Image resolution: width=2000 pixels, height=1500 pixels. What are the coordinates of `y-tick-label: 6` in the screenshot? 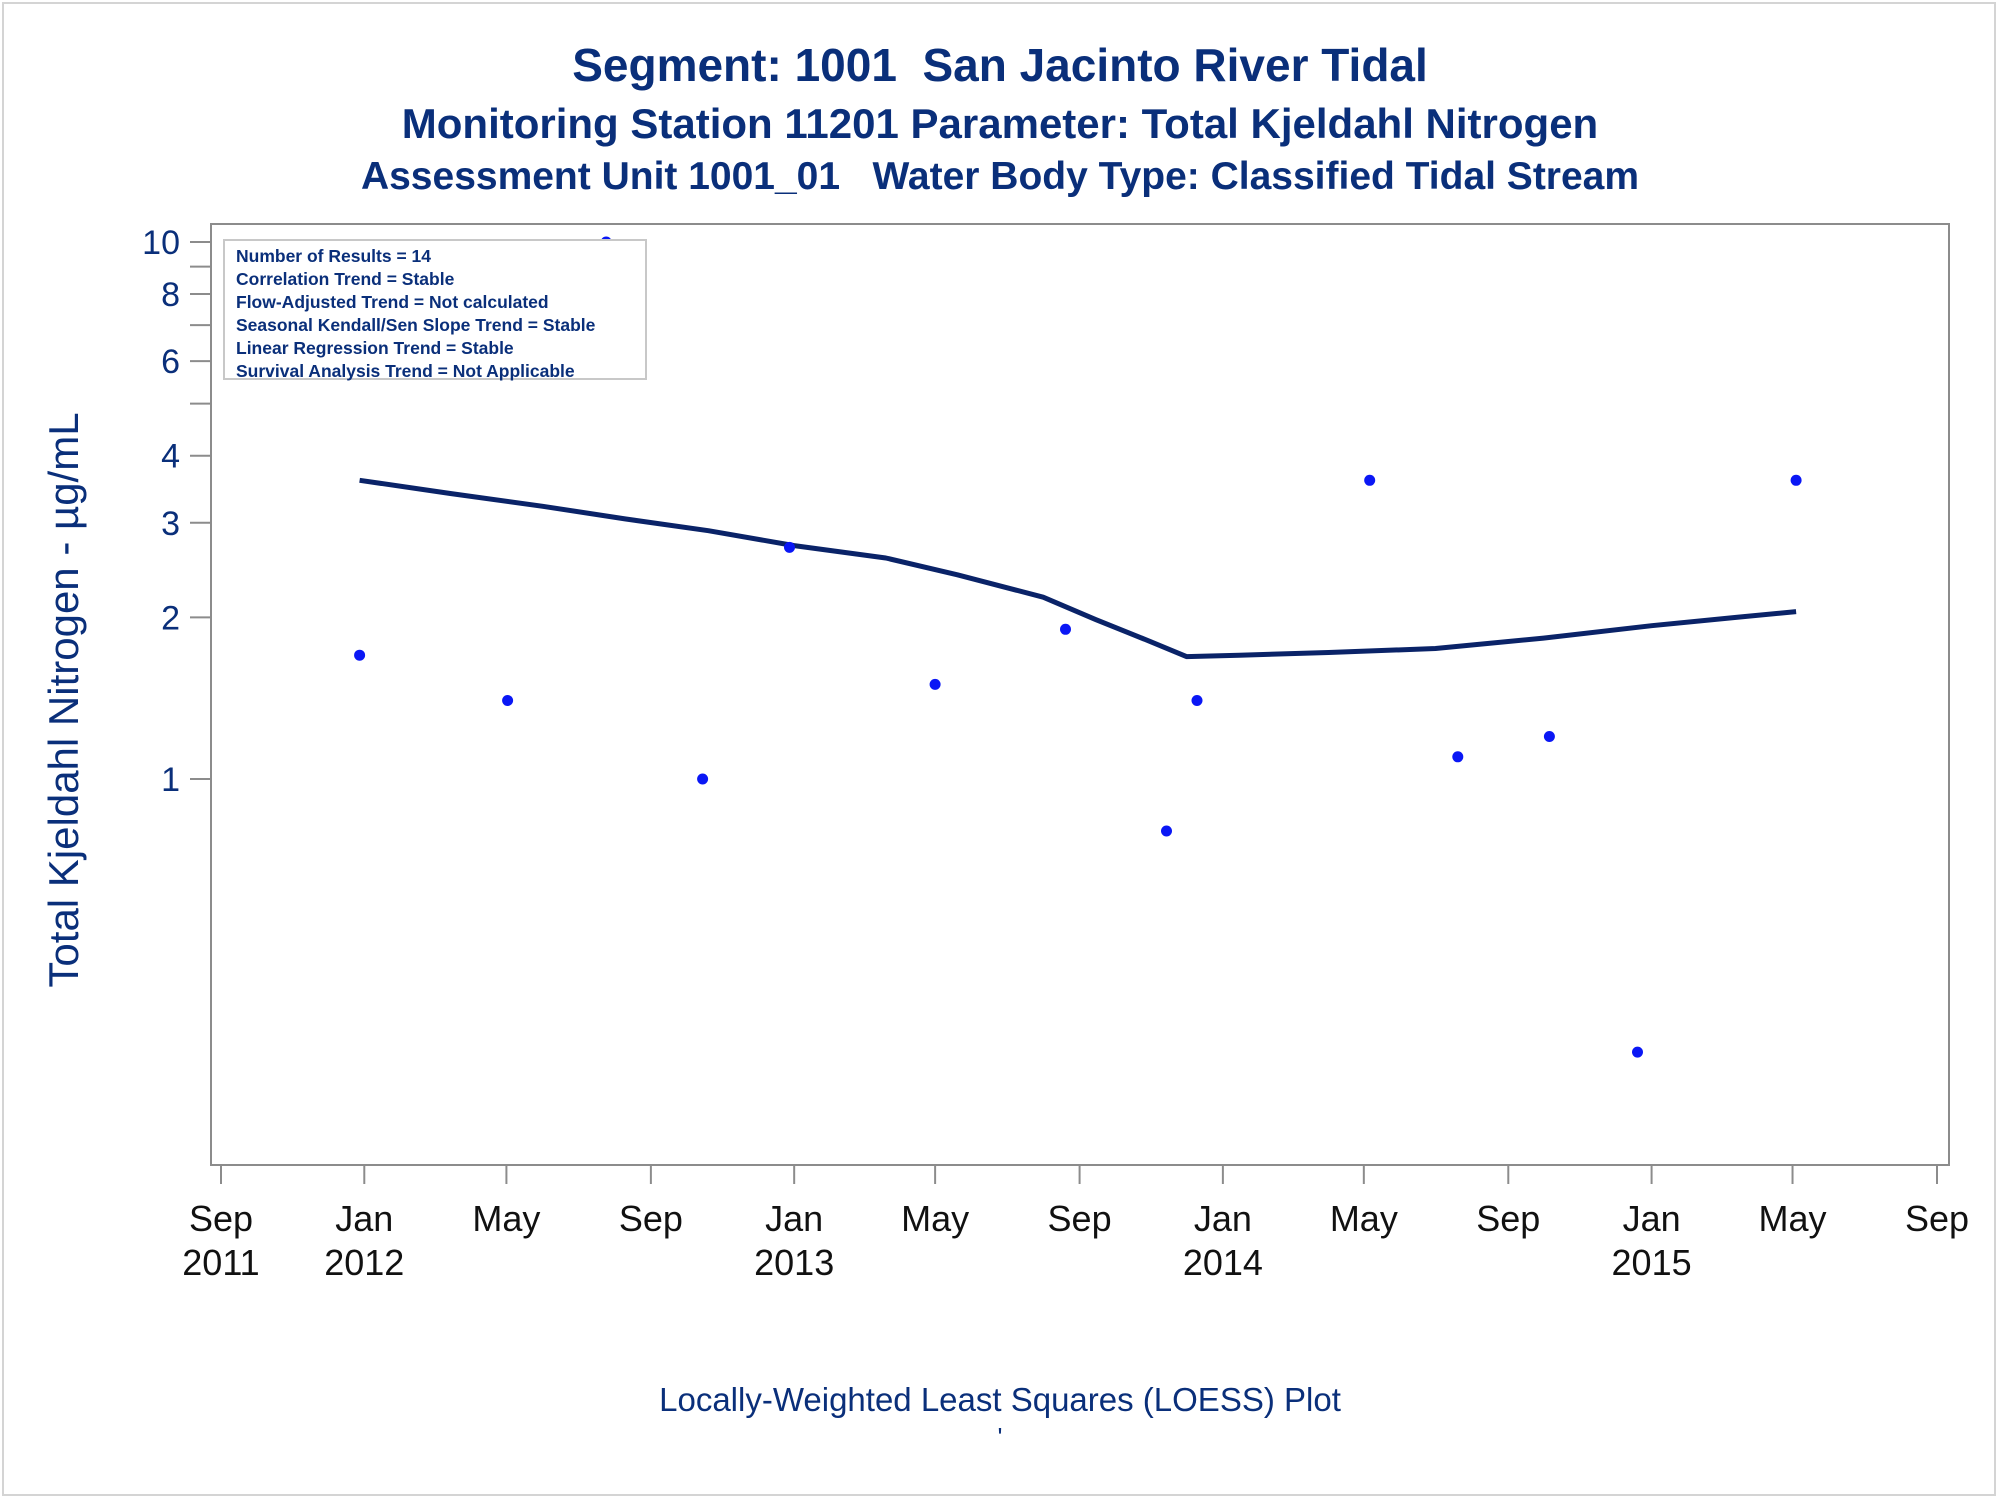 It's located at (170, 362).